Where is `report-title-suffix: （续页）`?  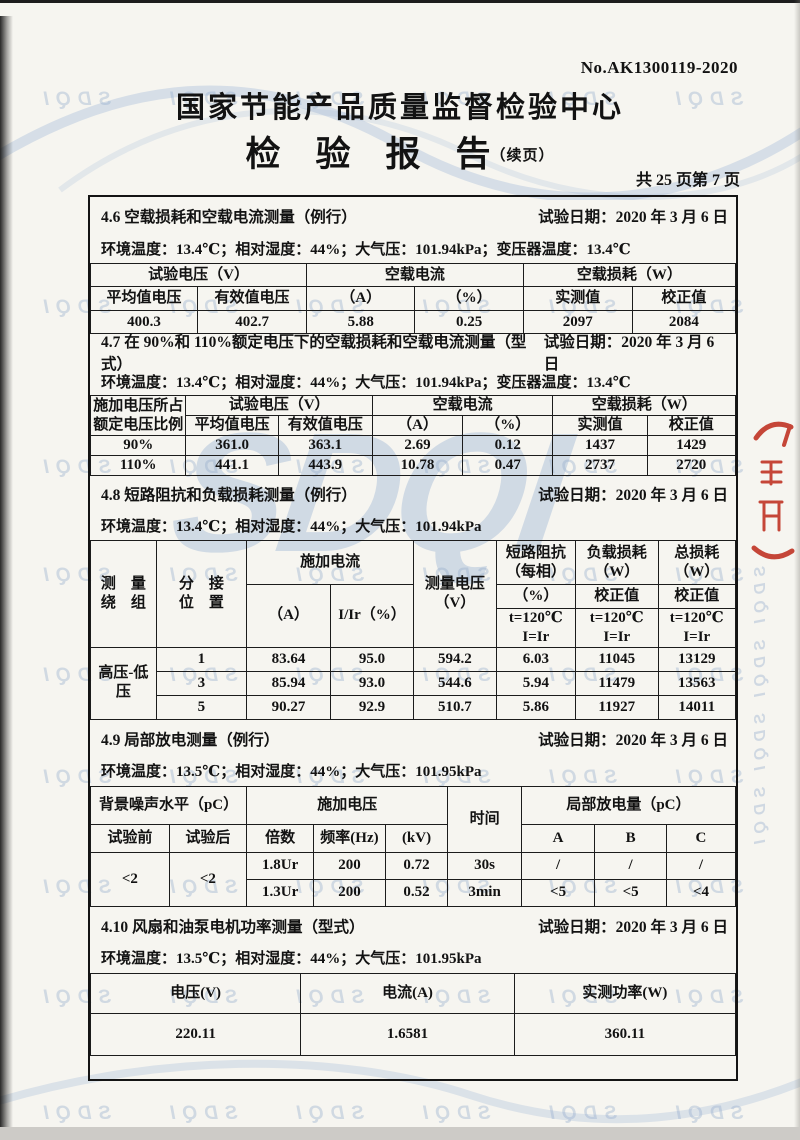
report-title-suffix: （续页） is located at coordinates (522, 155).